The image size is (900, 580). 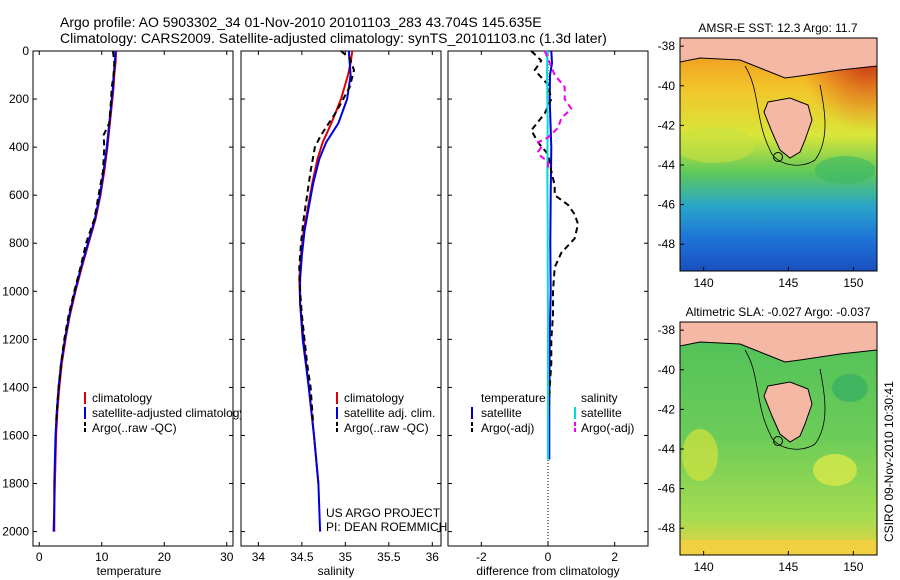 What do you see at coordinates (129, 571) in the screenshot?
I see `temperature-xlabel: temperature` at bounding box center [129, 571].